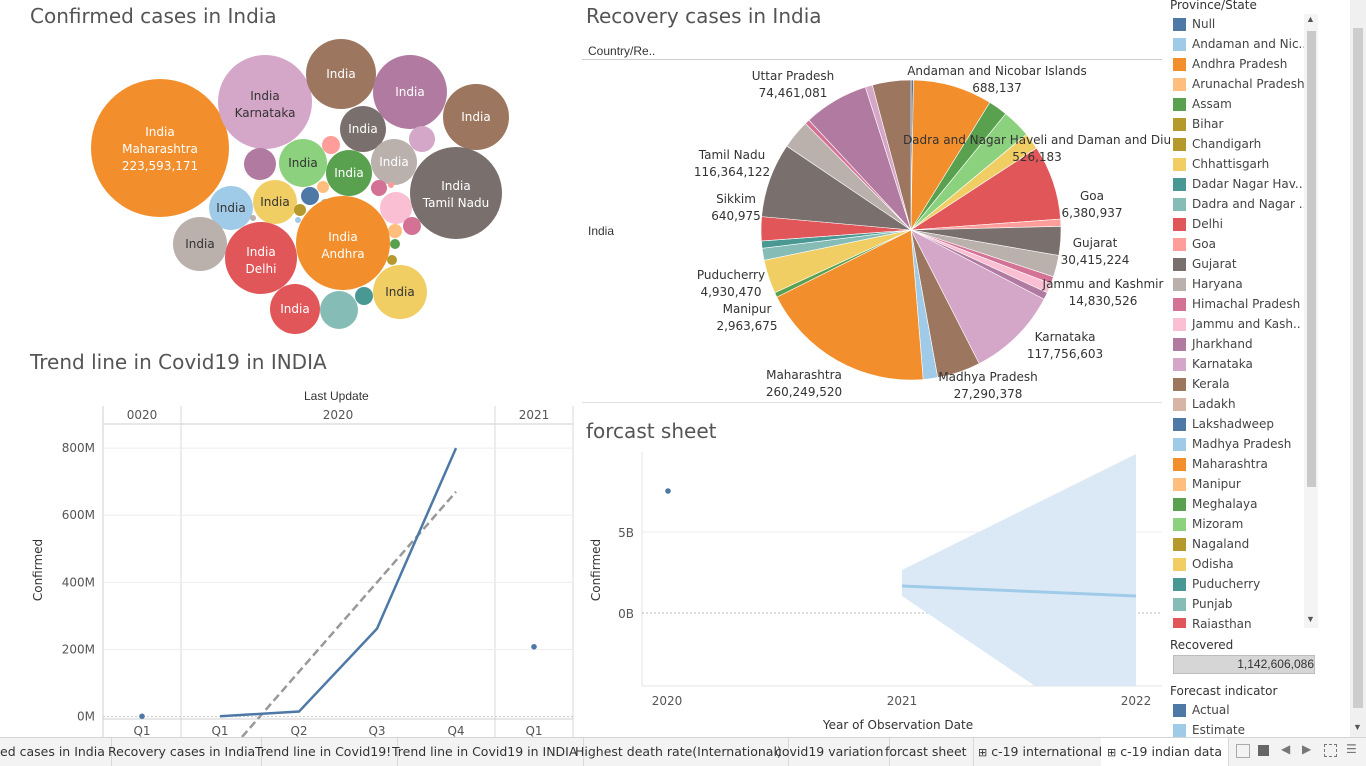  I want to click on x-tick-label: Q2, so click(298, 730).